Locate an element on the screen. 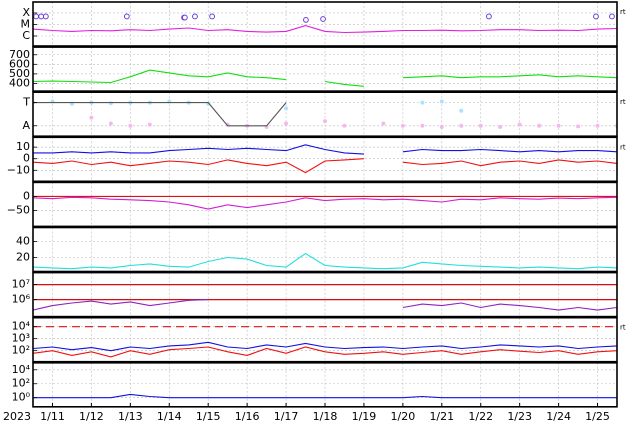 The width and height of the screenshot is (634, 424). x-tick-label: 1/25 is located at coordinates (597, 416).